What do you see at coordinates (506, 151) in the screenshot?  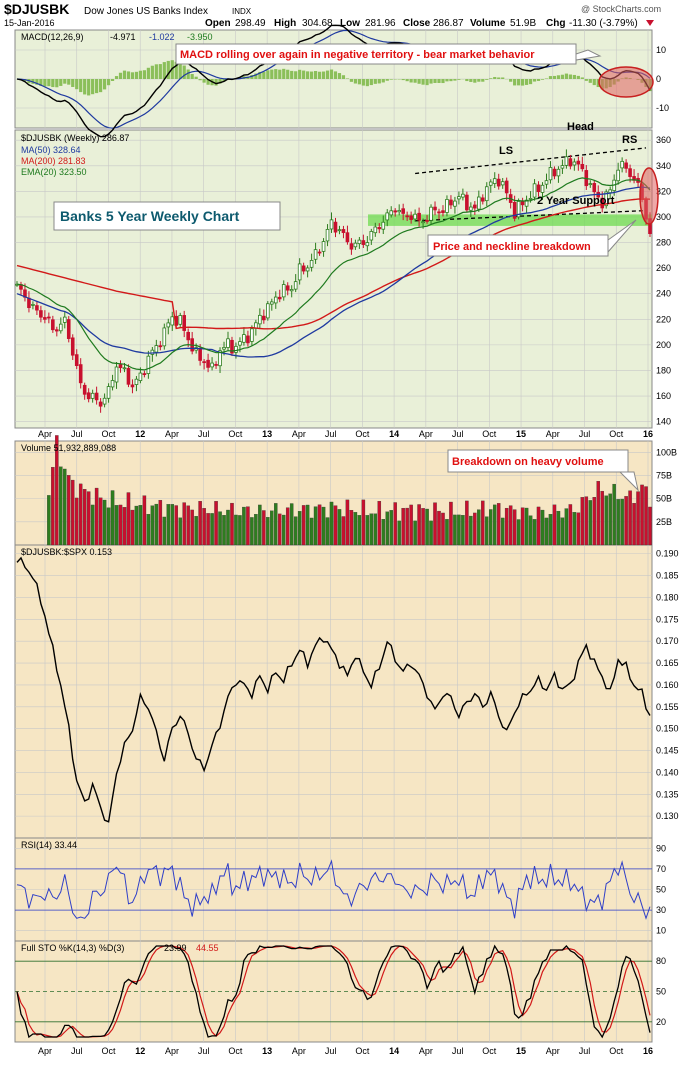 I see `ls-label: LS` at bounding box center [506, 151].